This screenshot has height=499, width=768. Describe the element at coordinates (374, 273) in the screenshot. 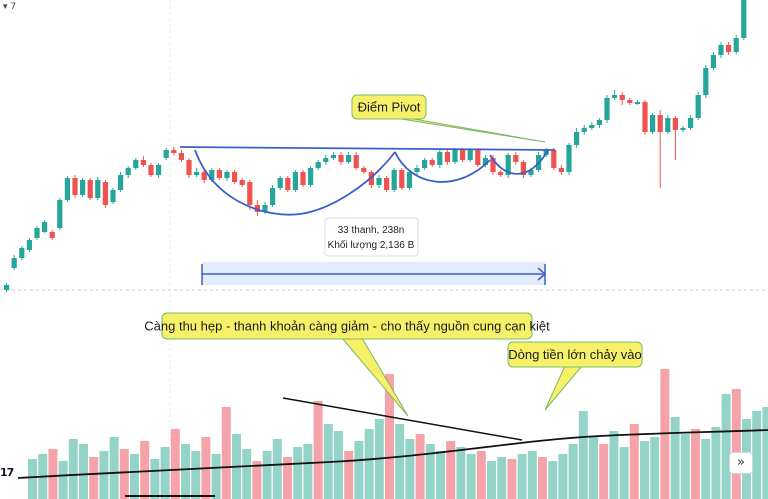

I see `range-measurement` at that location.